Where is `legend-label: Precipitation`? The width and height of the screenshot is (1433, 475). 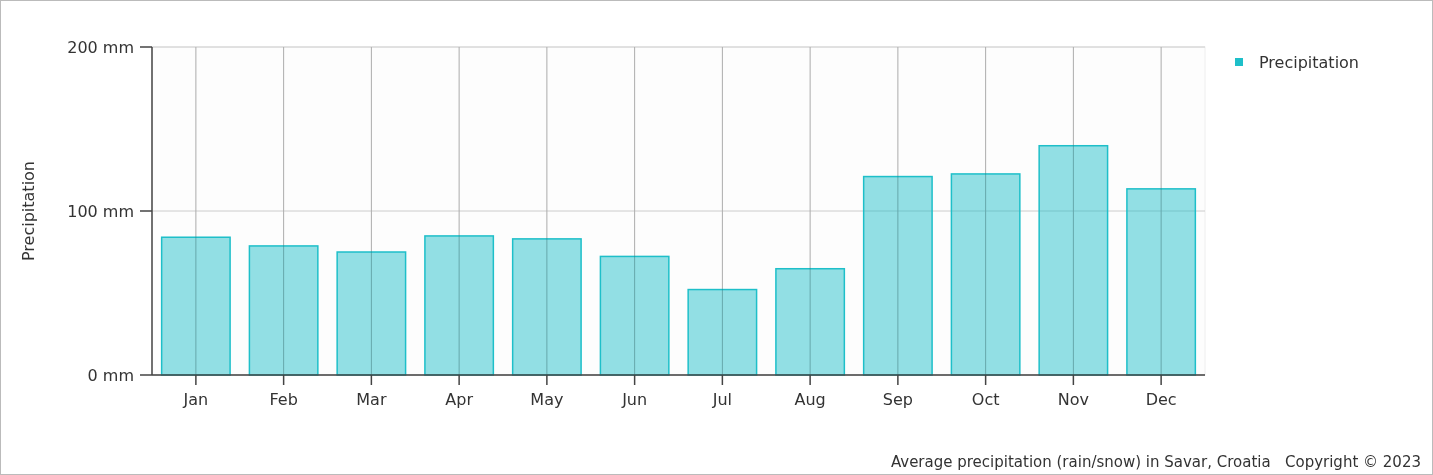
legend-label: Precipitation is located at coordinates (1309, 62).